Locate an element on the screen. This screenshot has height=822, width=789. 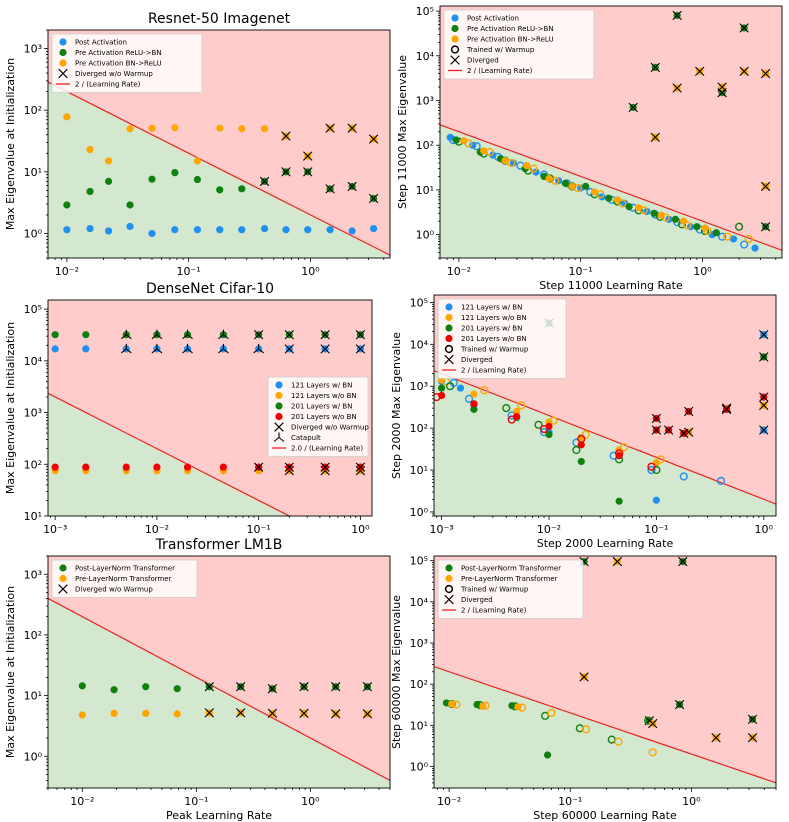
point-121-layers-w-bn-5-catapult-mark is located at coordinates (223, 348).